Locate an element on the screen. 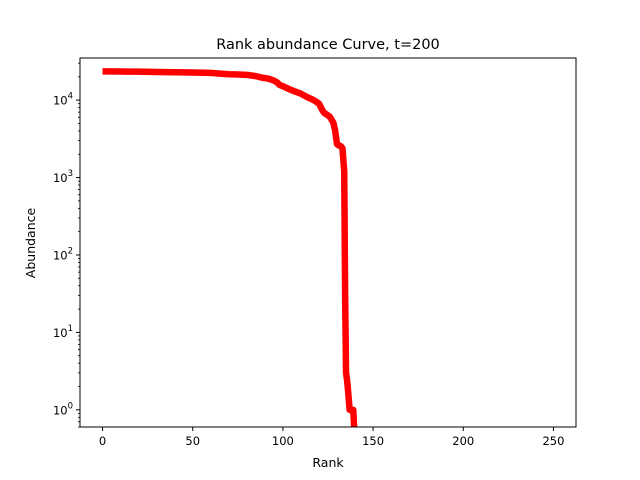 This screenshot has height=480, width=640. x-tick-label: 150 is located at coordinates (373, 441).